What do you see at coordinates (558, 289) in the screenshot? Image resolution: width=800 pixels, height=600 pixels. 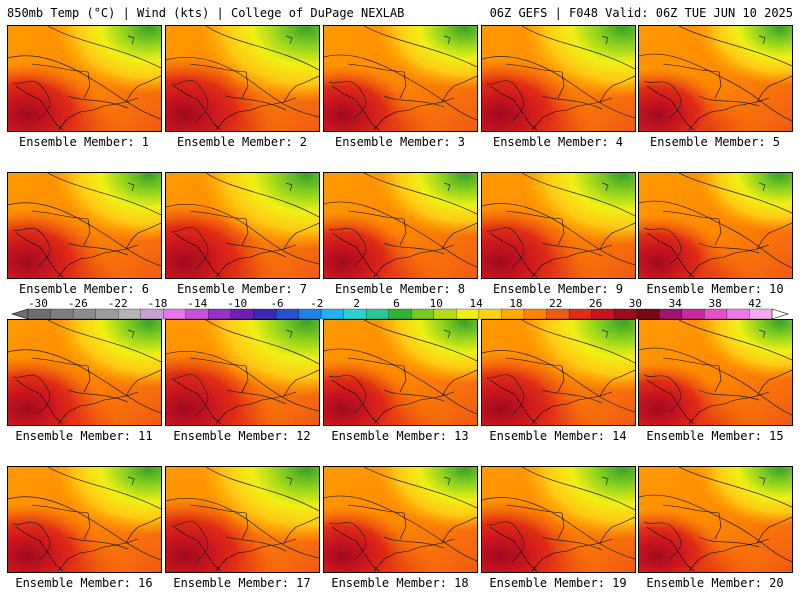 I see `ensemble-member-label: Ensemble Member: 9` at bounding box center [558, 289].